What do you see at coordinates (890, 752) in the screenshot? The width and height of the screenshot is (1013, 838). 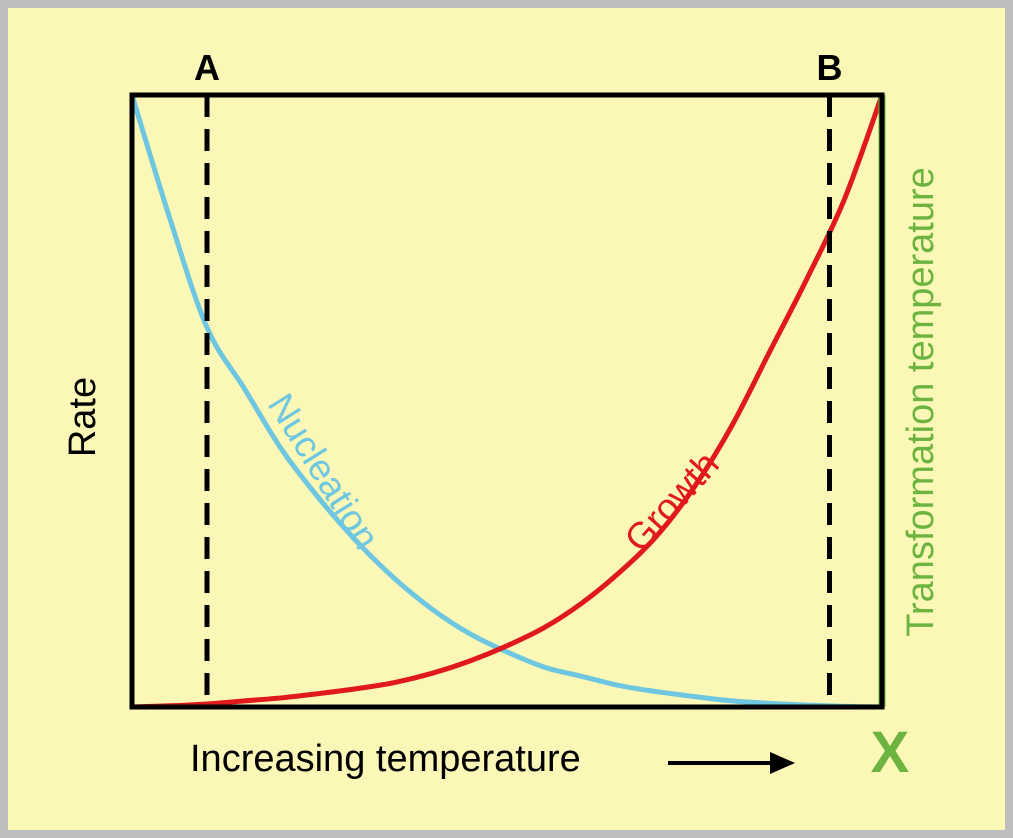 I see `transformation-axis-mark: X` at bounding box center [890, 752].